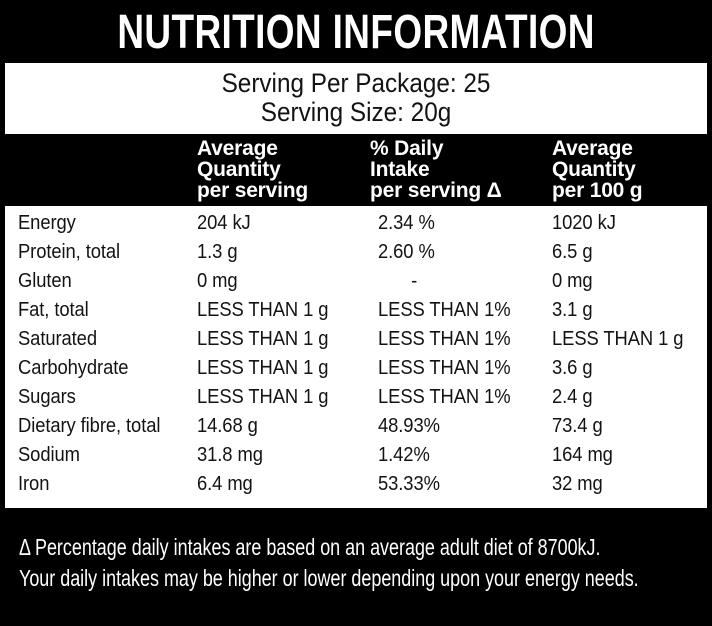 This screenshot has width=712, height=626. I want to click on serving-per-package-text: Serving Per Package: 25, so click(356, 83).